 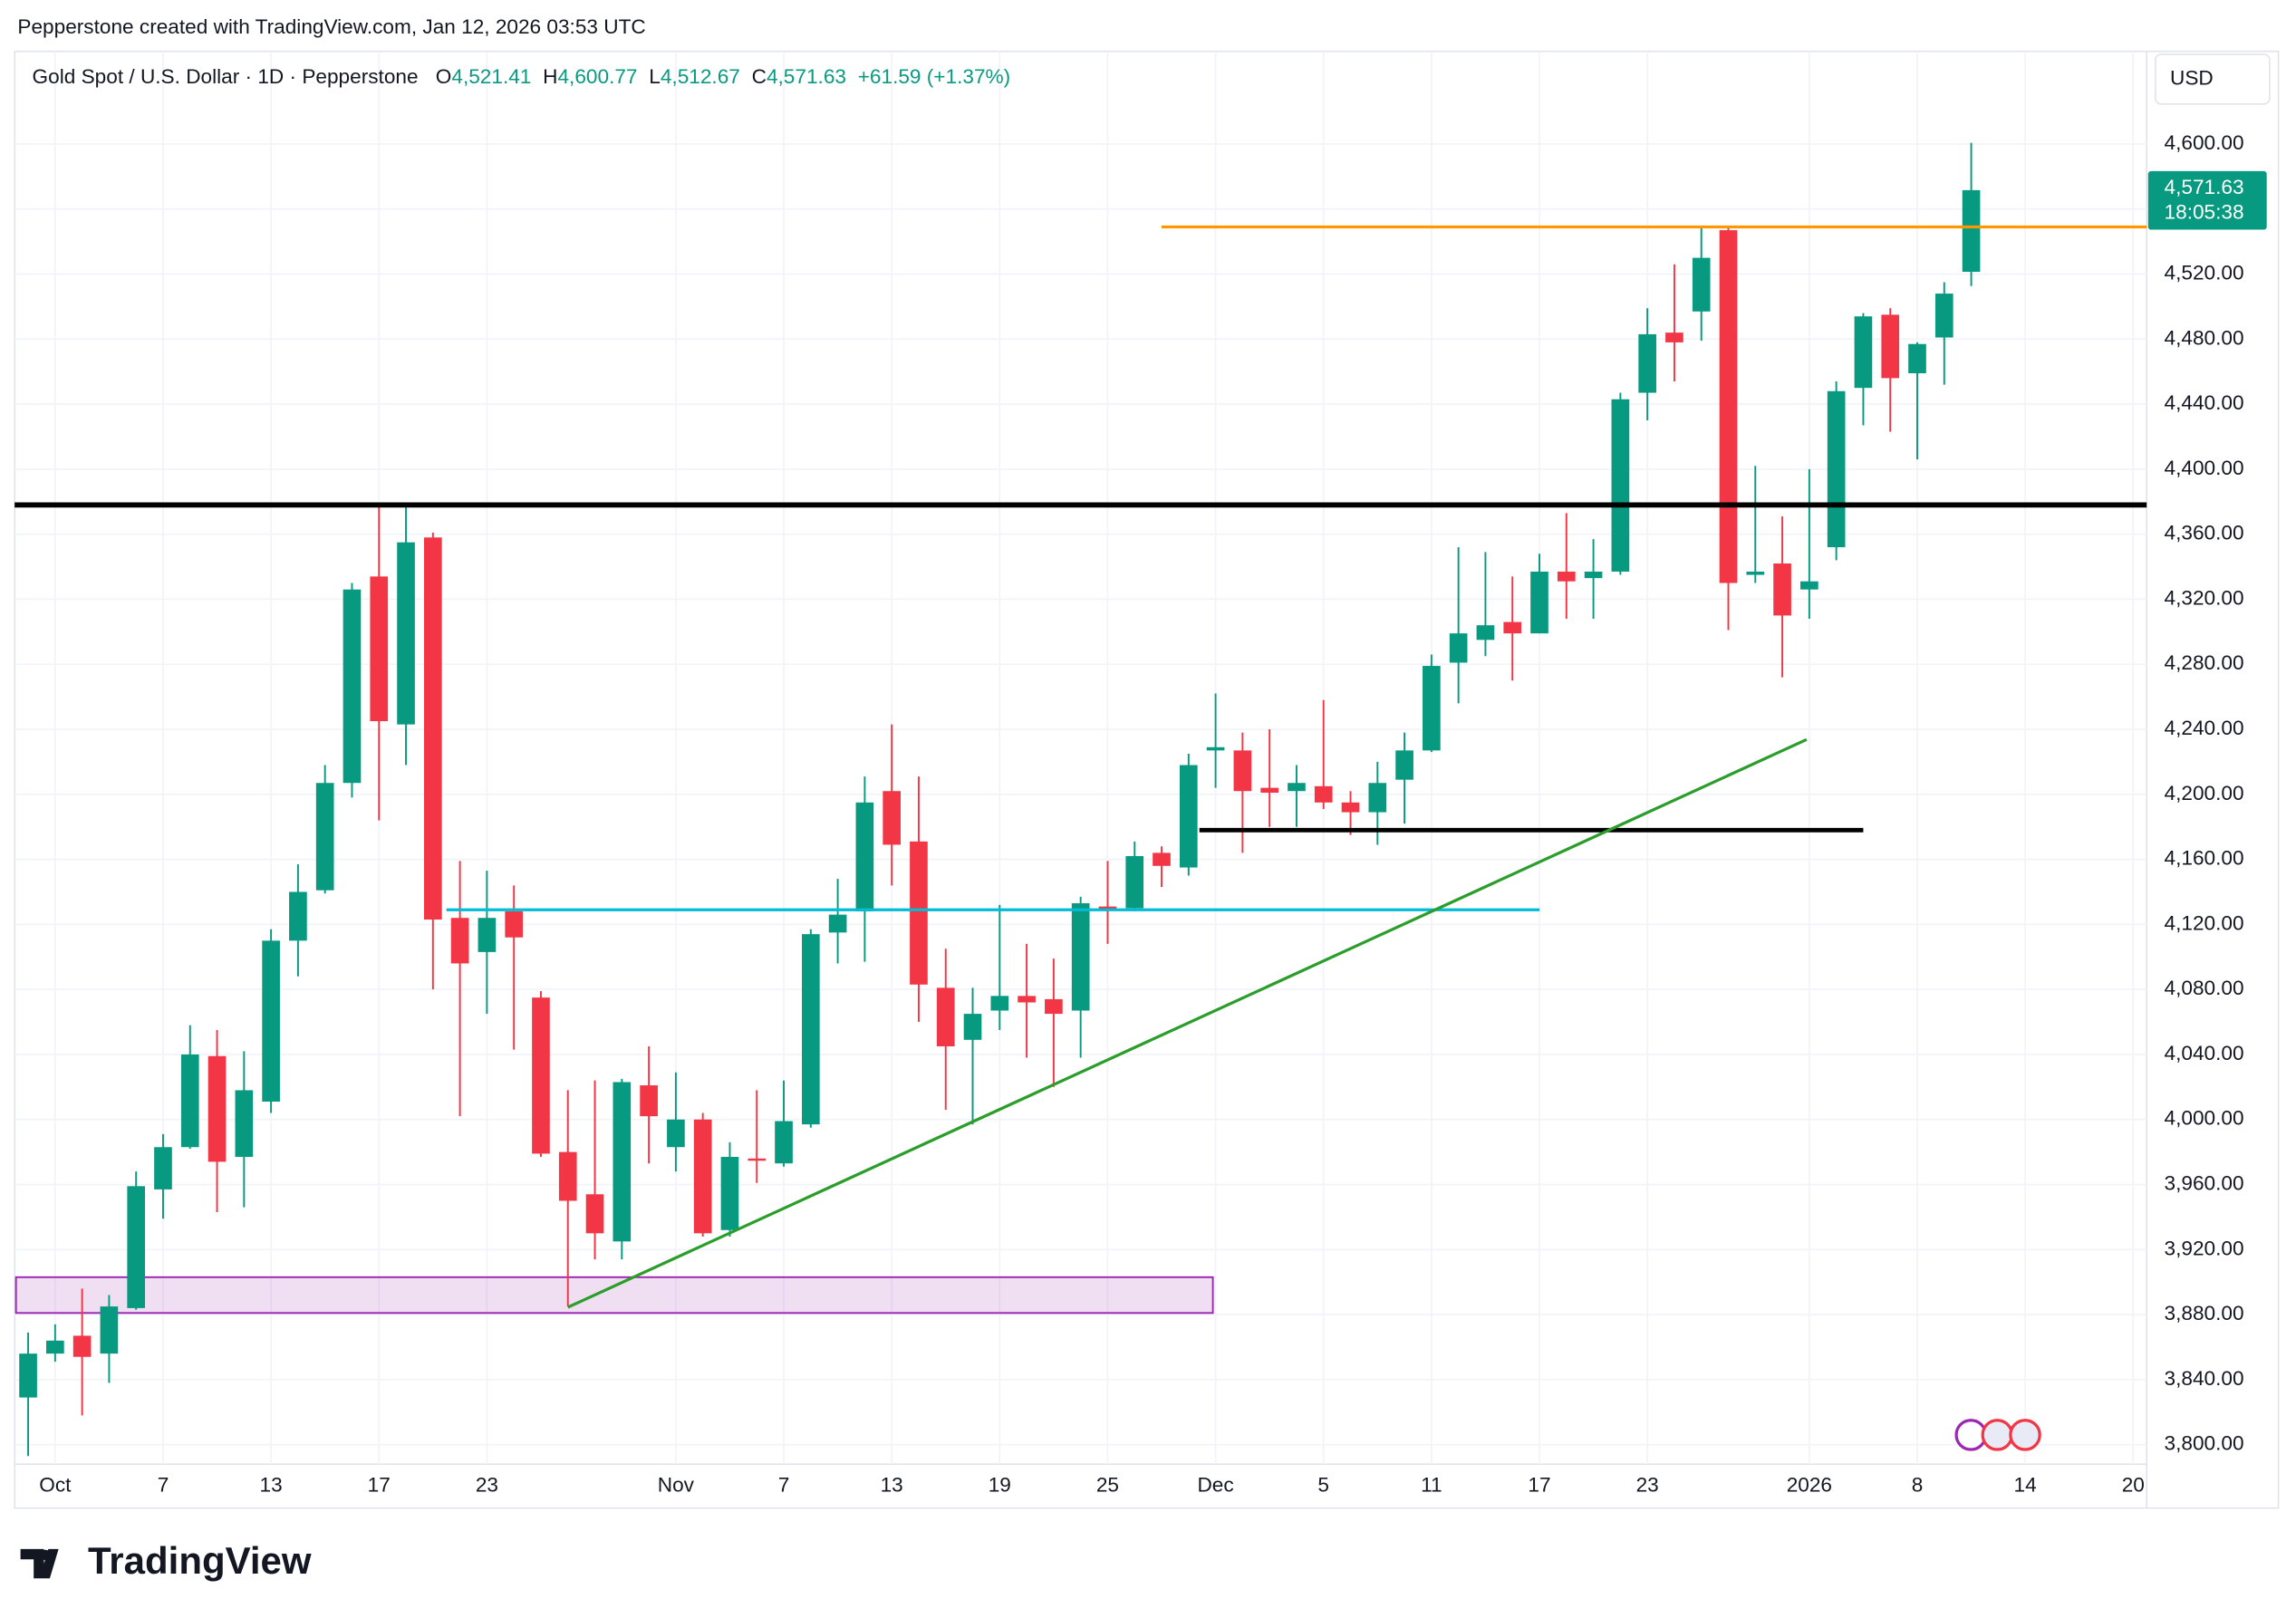 I want to click on x-tick-label: Nov, so click(x=677, y=1485).